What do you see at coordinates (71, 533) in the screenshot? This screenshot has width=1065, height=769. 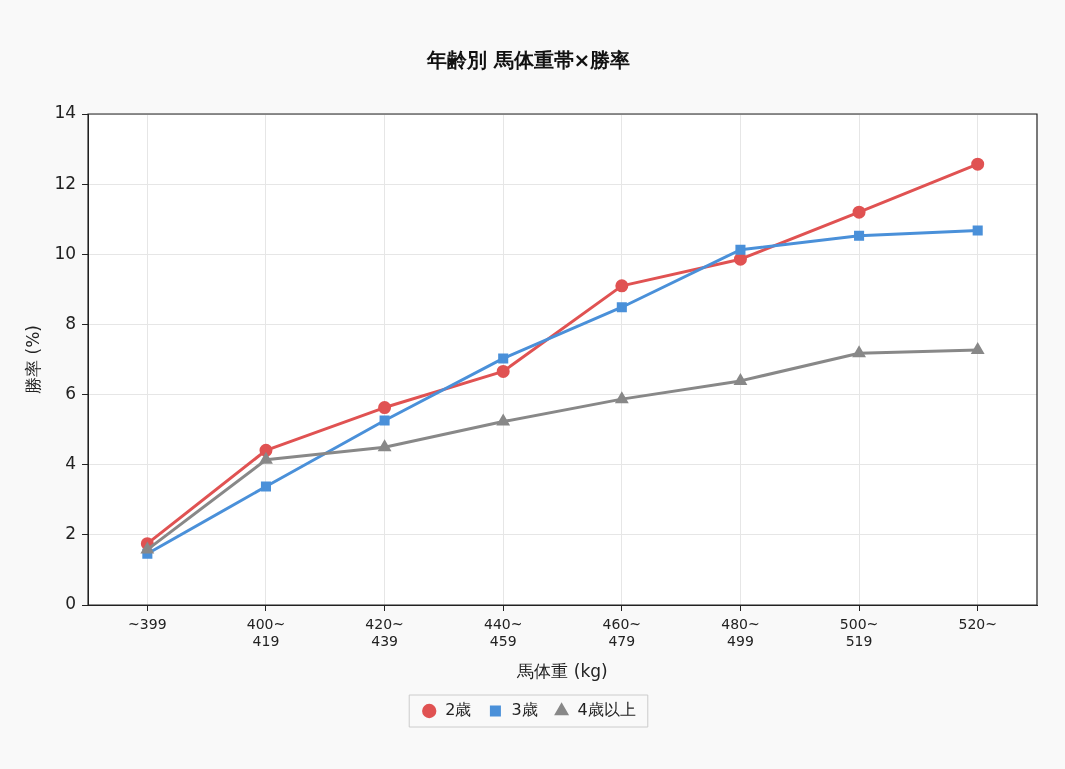 I see `y-tick-label: 2` at bounding box center [71, 533].